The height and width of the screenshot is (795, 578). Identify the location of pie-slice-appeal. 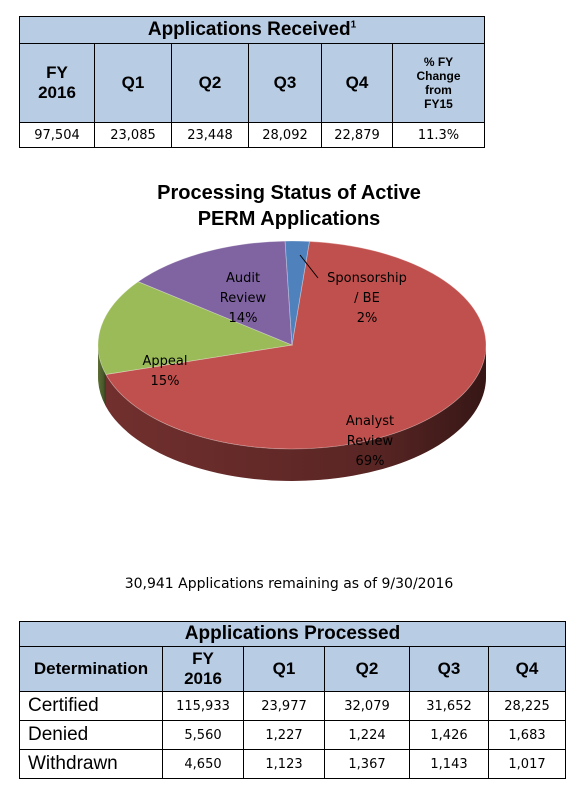
(195, 328).